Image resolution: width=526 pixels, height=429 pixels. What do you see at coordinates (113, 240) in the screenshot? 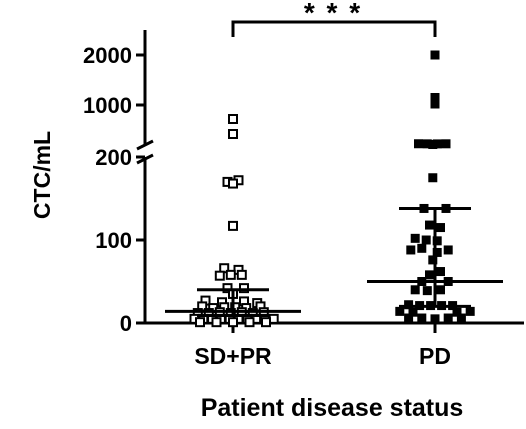
I see `y-tick-label: 100` at bounding box center [113, 240].